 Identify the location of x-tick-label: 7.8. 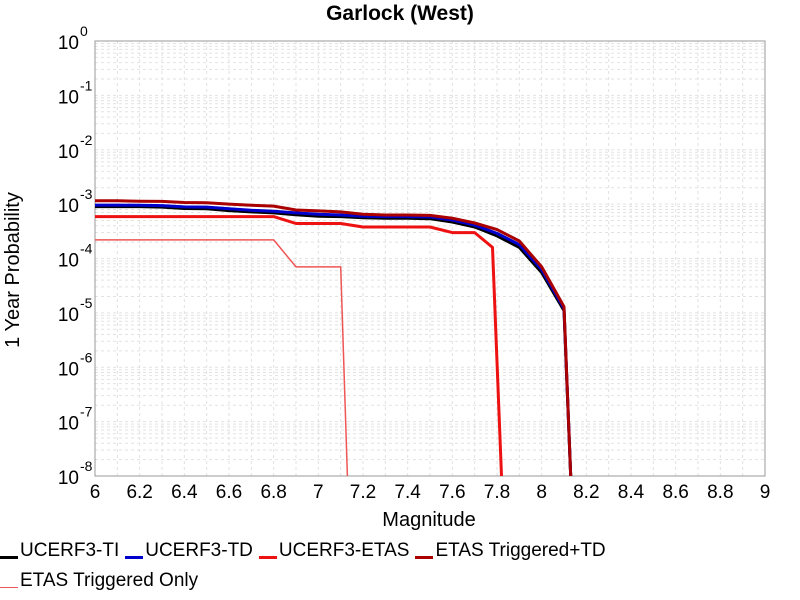
(497, 492).